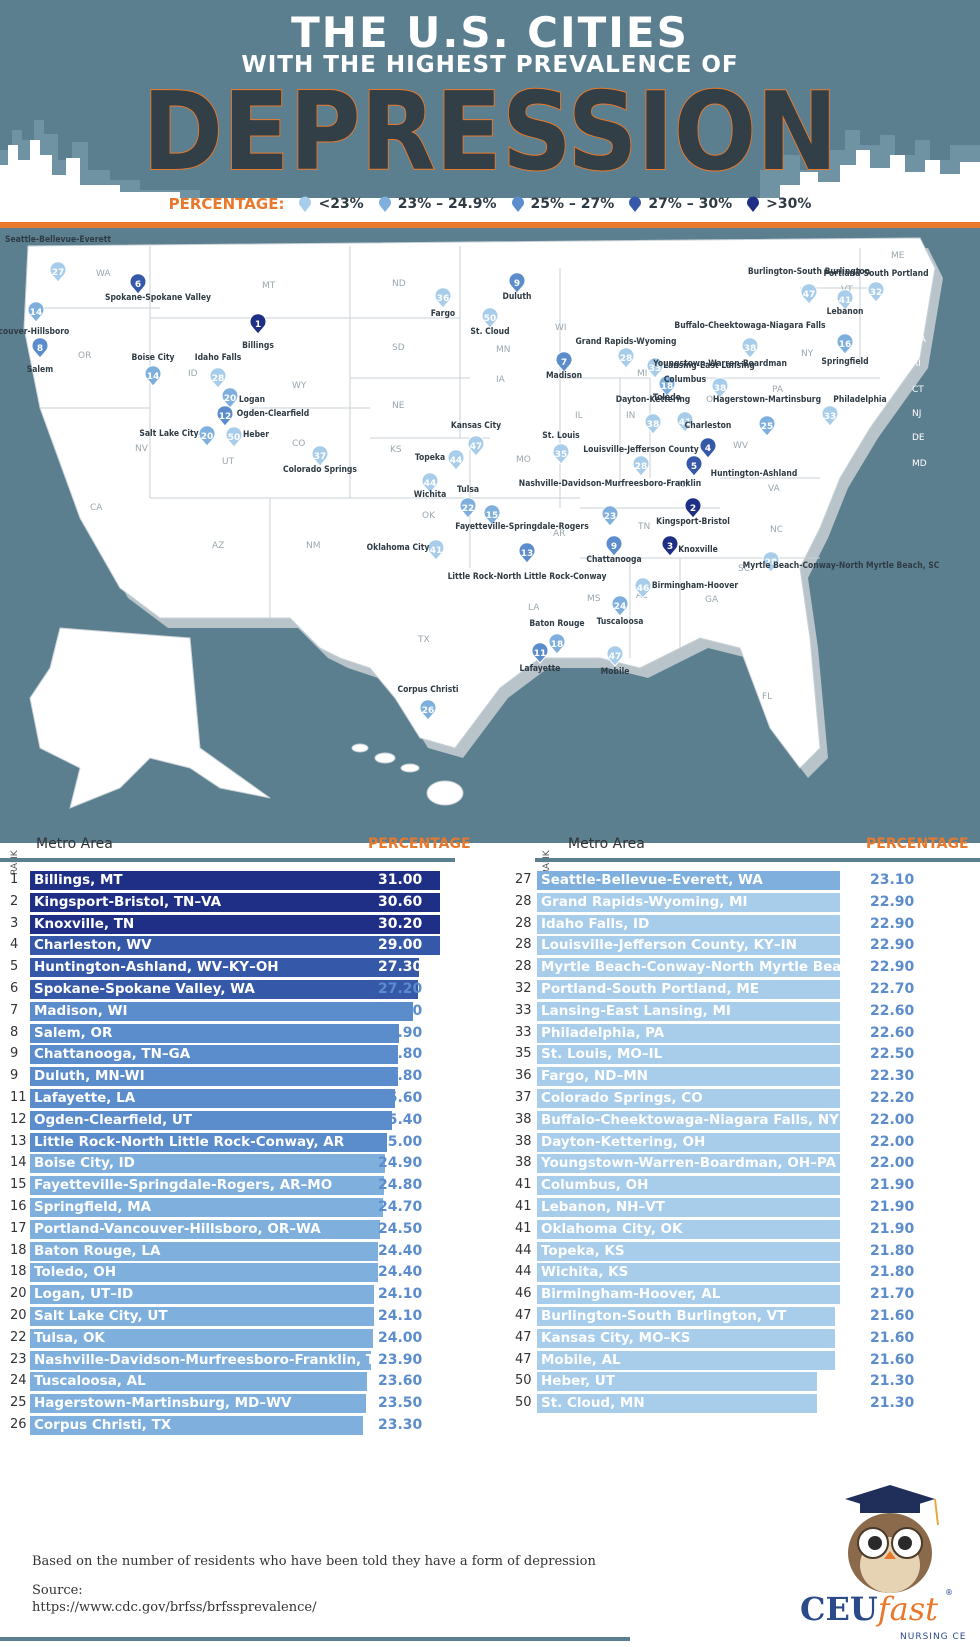  Describe the element at coordinates (225, 417) in the screenshot. I see `map-pin-rank: 12` at that location.